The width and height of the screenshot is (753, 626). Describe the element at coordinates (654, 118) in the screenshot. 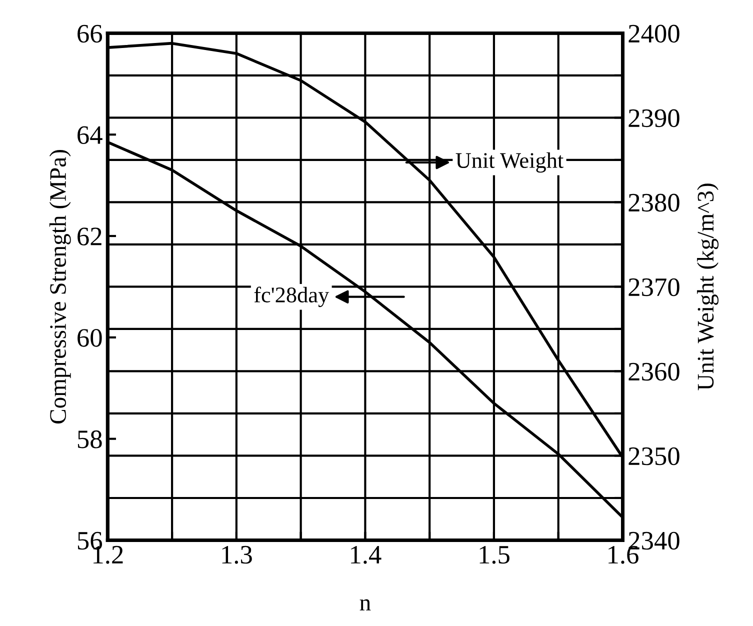

I see `y2-tick-label: 2390` at that location.